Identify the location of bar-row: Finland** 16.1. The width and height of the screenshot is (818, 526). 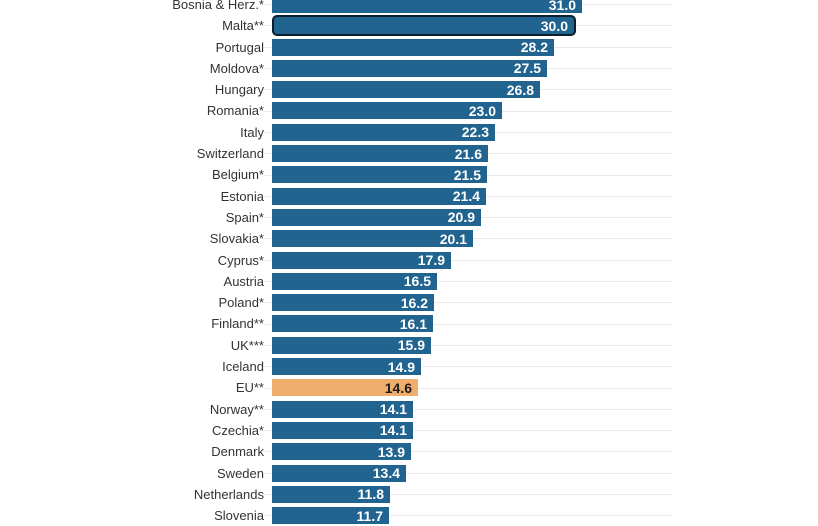
(409, 323).